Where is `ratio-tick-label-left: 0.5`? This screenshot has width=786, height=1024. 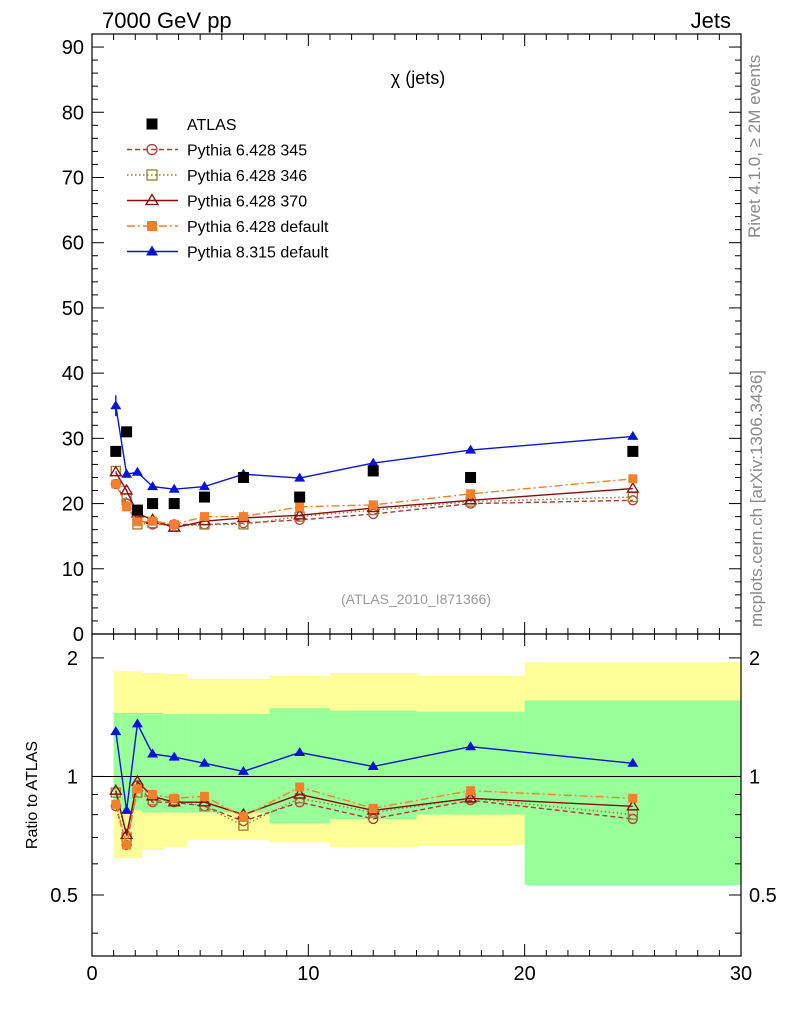 ratio-tick-label-left: 0.5 is located at coordinates (64, 896).